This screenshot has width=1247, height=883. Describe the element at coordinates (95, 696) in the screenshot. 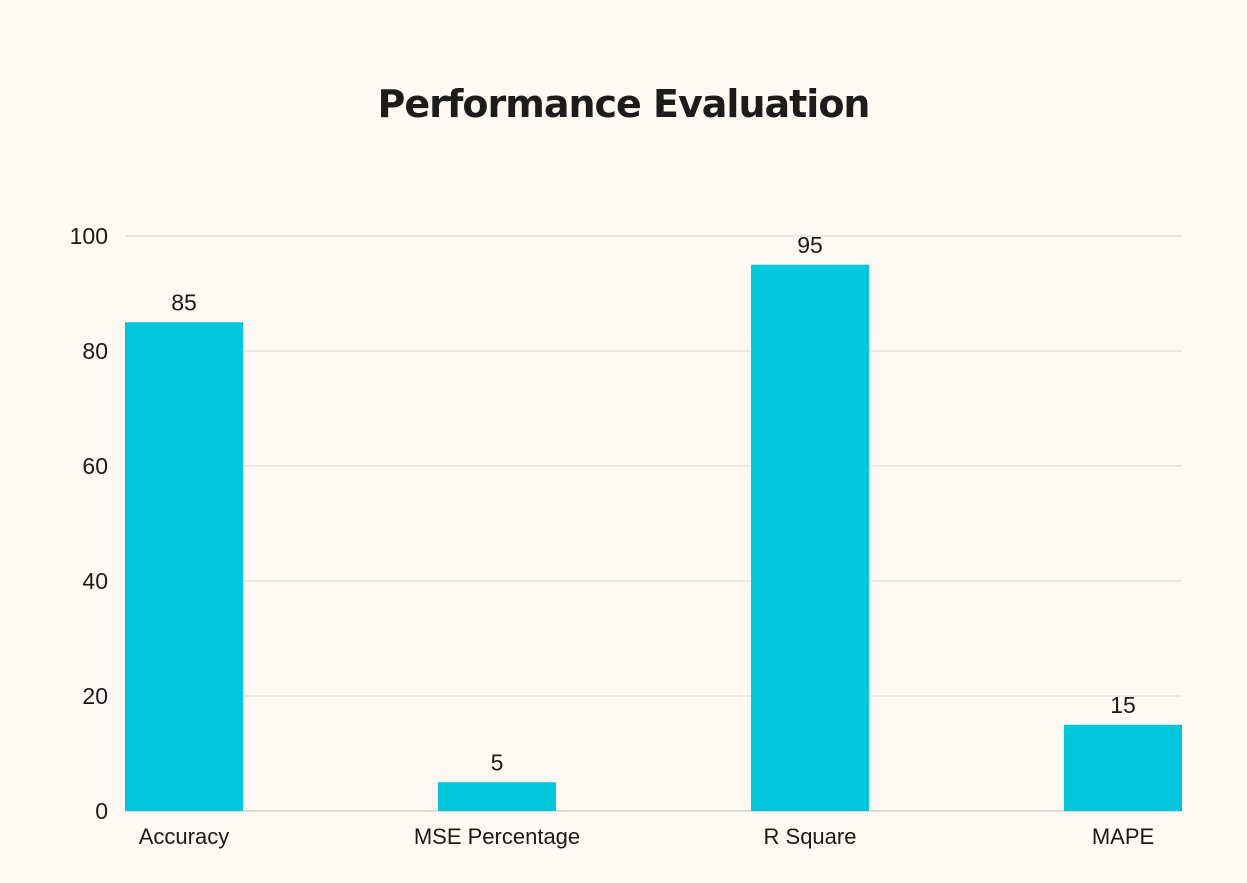

I see `y-tick-label: 20` at that location.